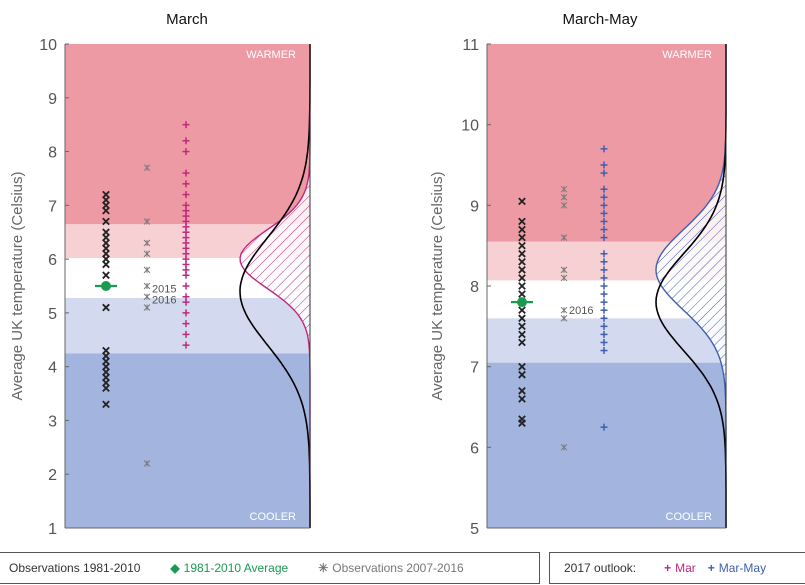  What do you see at coordinates (175, 568) in the screenshot?
I see `legend-average-marker-icon: ◆` at bounding box center [175, 568].